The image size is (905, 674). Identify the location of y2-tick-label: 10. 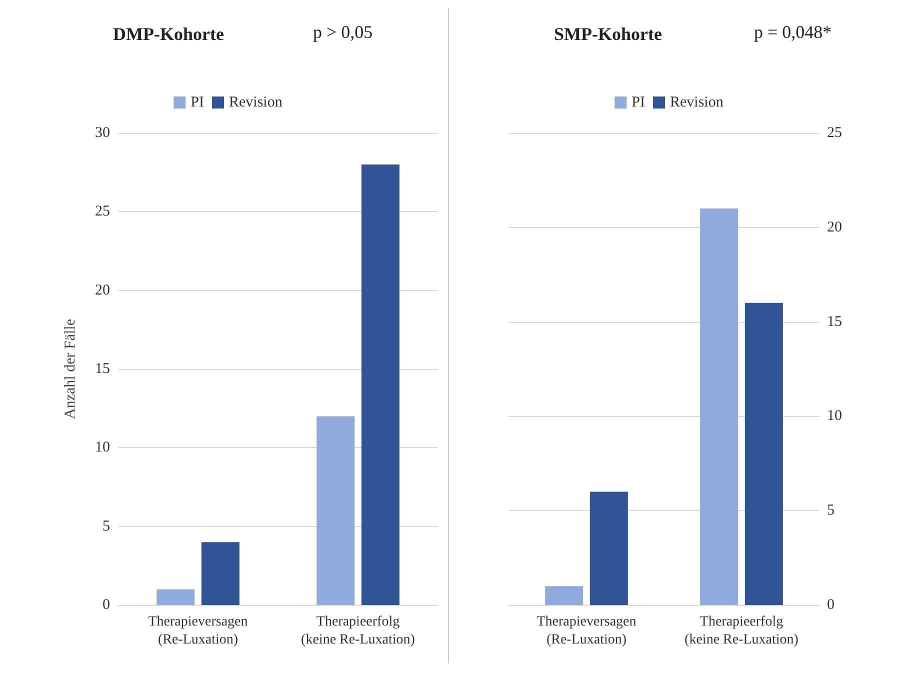
(834, 416).